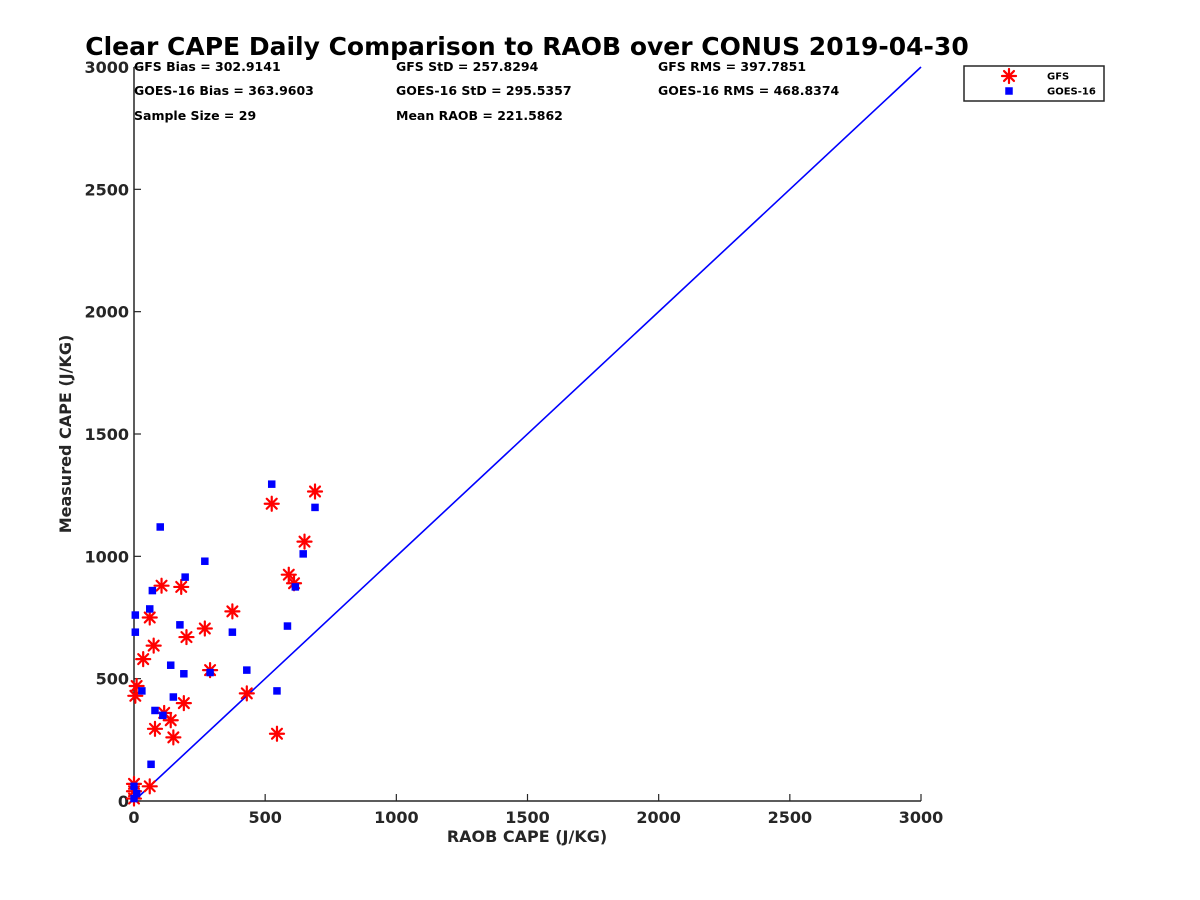 This screenshot has width=1200, height=900. I want to click on stat-text: GOES-16 Bias = 363.9603, so click(224, 90).